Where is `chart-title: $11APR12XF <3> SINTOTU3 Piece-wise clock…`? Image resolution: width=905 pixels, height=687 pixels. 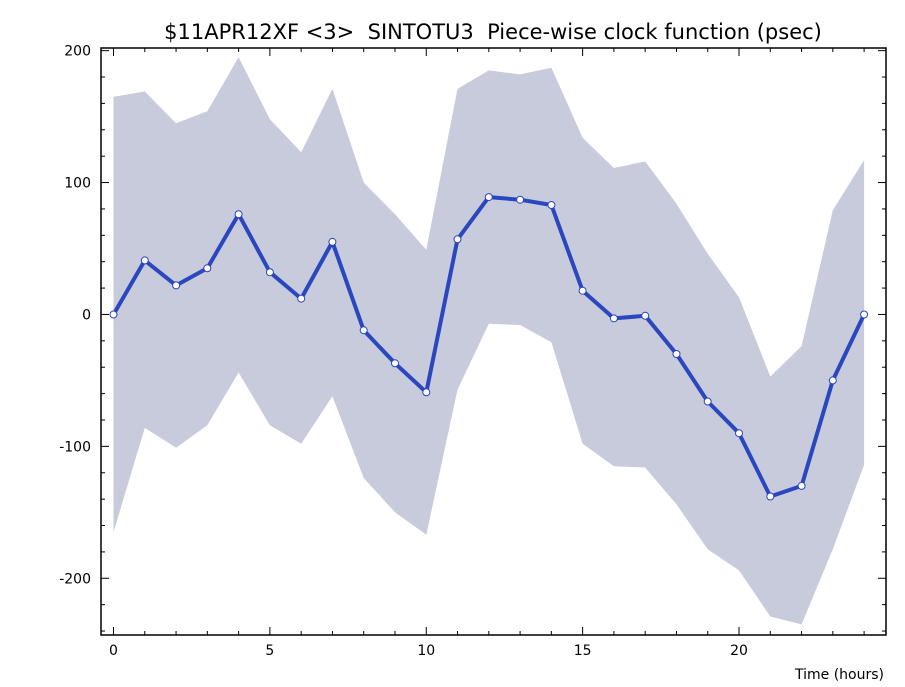 chart-title: $11APR12XF <3> SINTOTU3 Piece-wise clock… is located at coordinates (493, 32).